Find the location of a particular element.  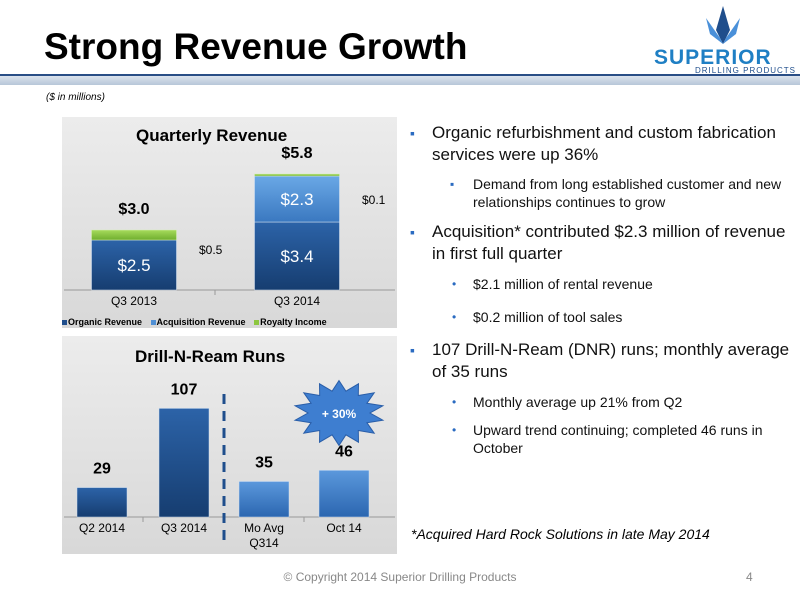

quarterly-revenue-panel is located at coordinates (229, 222).